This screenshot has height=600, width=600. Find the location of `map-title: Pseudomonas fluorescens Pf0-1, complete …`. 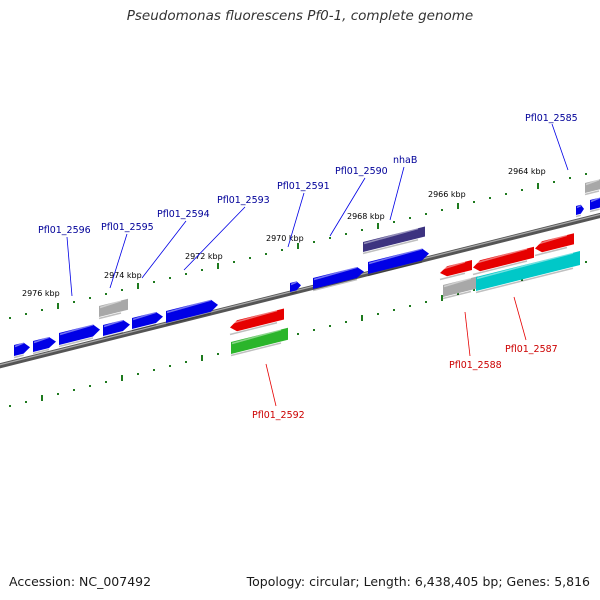

map-title: Pseudomonas fluorescens Pf0-1, complete … is located at coordinates (300, 16).